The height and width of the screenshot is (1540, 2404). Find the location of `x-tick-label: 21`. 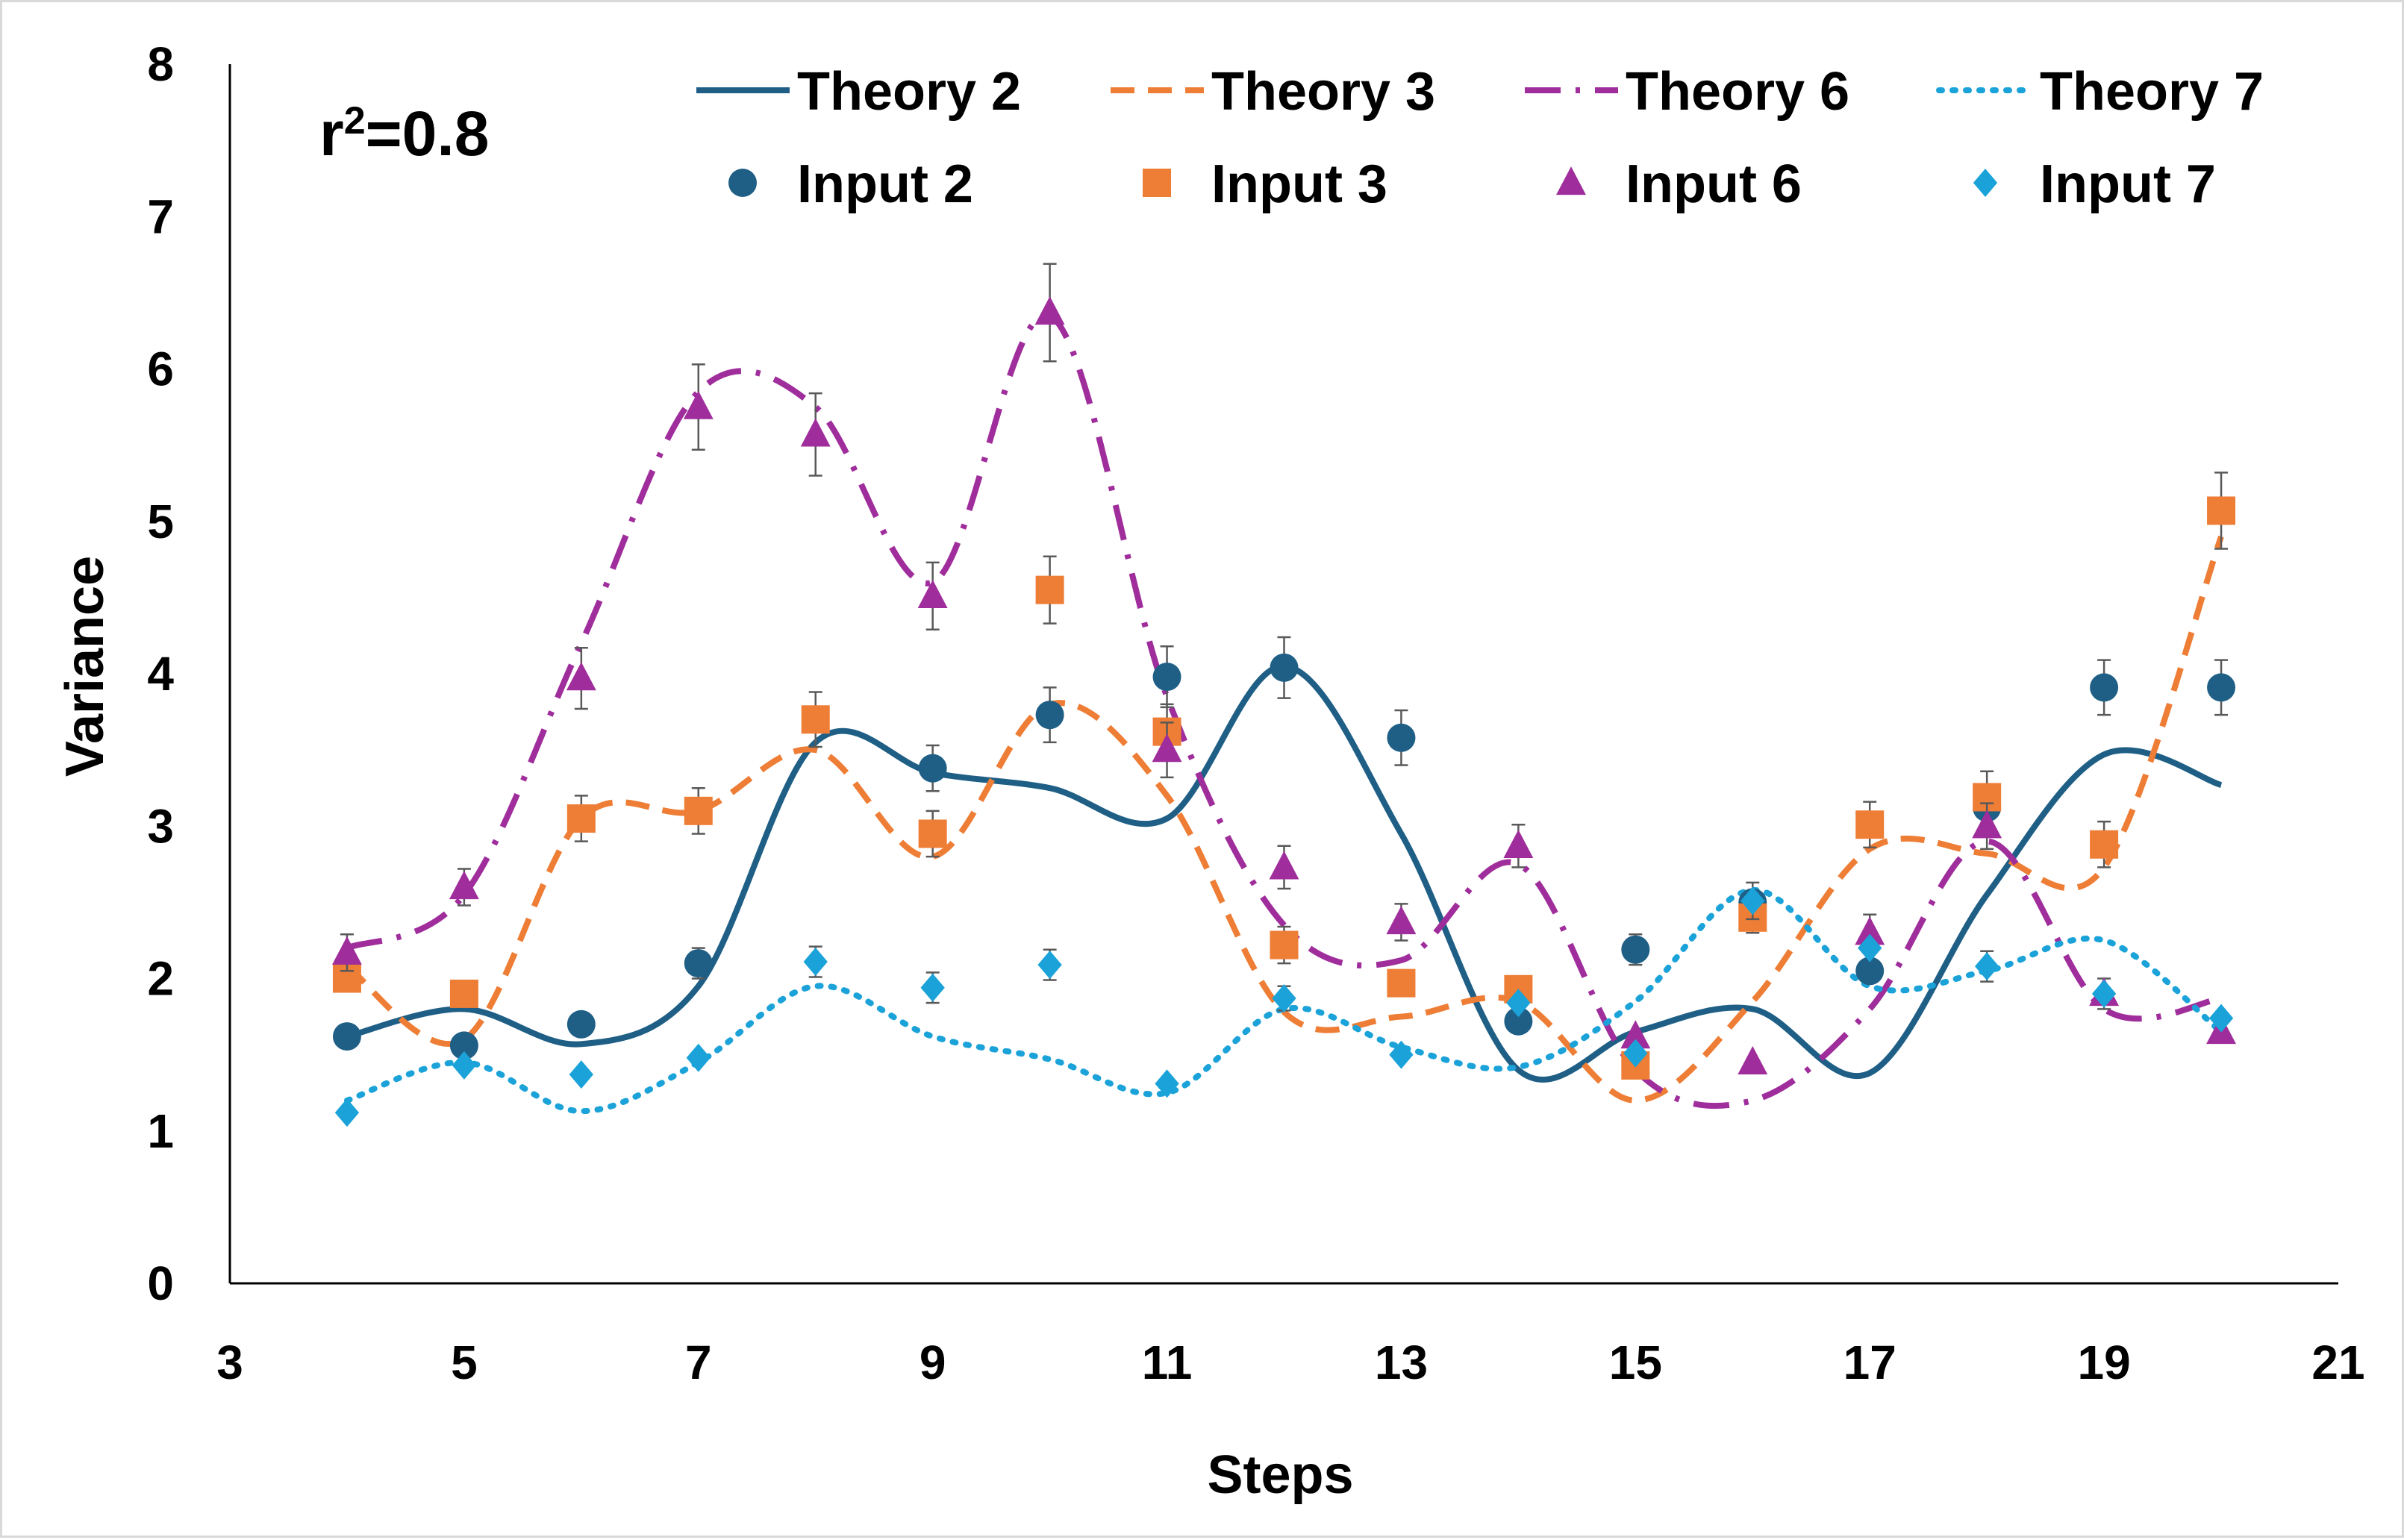

x-tick-label: 21 is located at coordinates (2337, 1362).